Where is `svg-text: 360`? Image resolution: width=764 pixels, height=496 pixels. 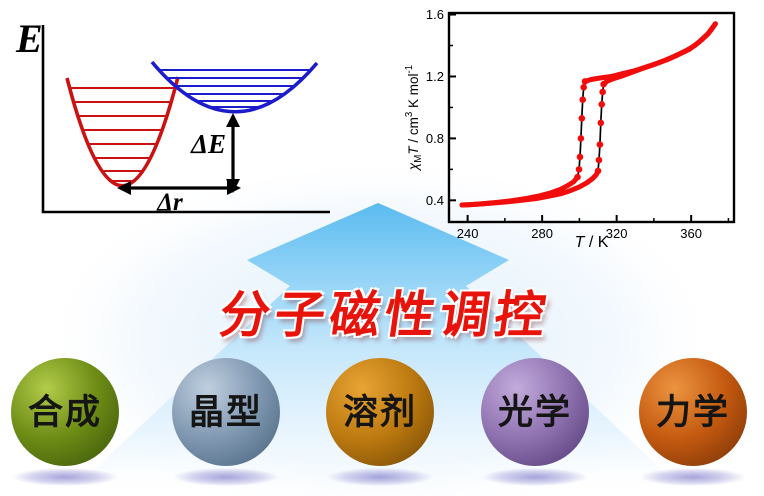 svg-text: 360 is located at coordinates (691, 233).